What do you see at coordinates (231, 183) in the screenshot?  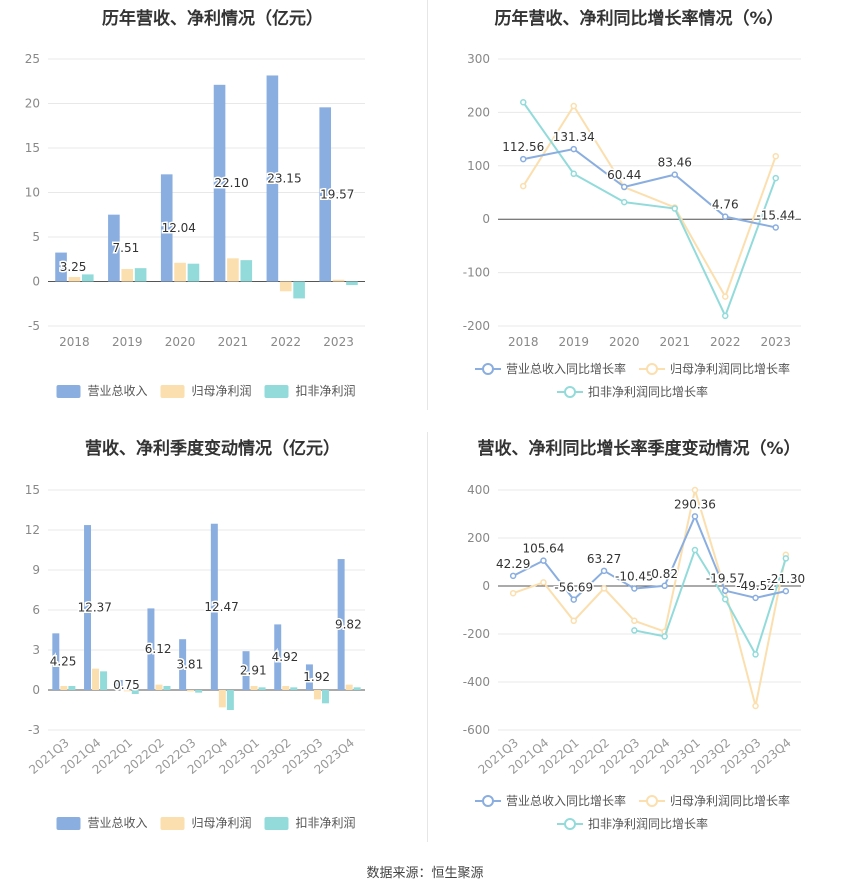 I see `data-label: 22.10` at bounding box center [231, 183].